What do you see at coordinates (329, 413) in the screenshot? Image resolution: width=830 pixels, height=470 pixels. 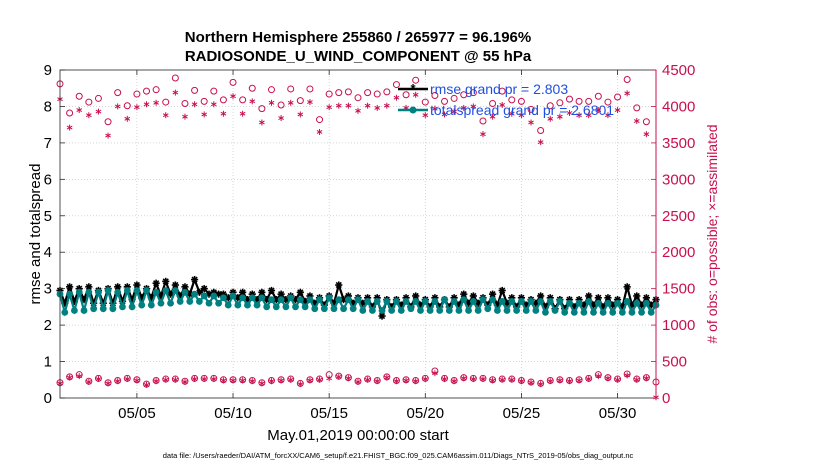 I see `x-tick-label: 05/15` at bounding box center [329, 413].